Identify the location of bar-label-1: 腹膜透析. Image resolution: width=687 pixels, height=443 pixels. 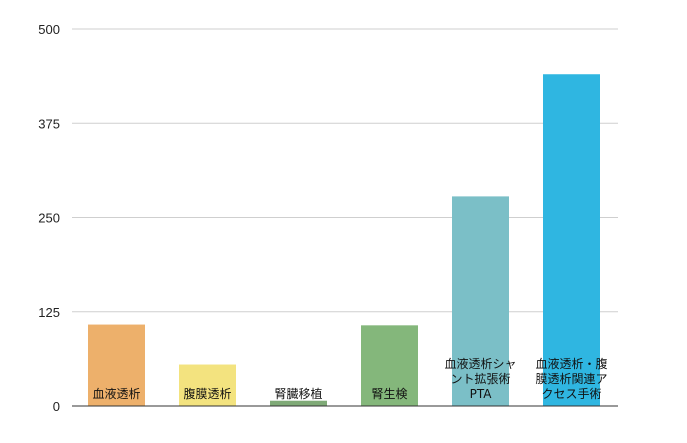
(207, 394).